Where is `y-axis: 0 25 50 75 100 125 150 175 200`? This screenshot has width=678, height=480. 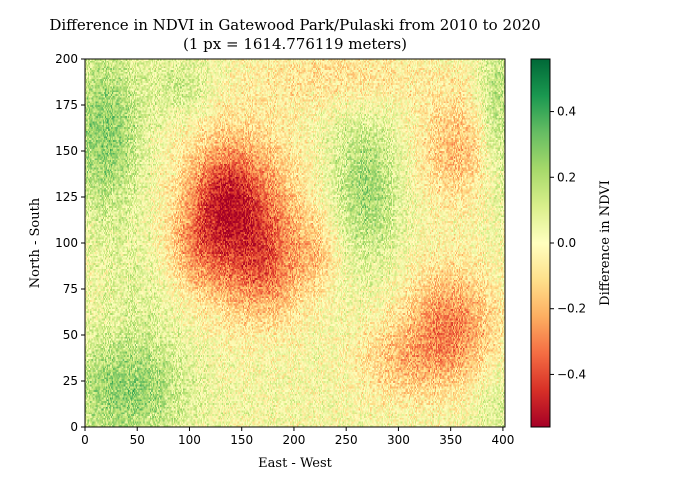 y-axis: 0 25 50 75 100 125 150 175 200 is located at coordinates (70, 243).